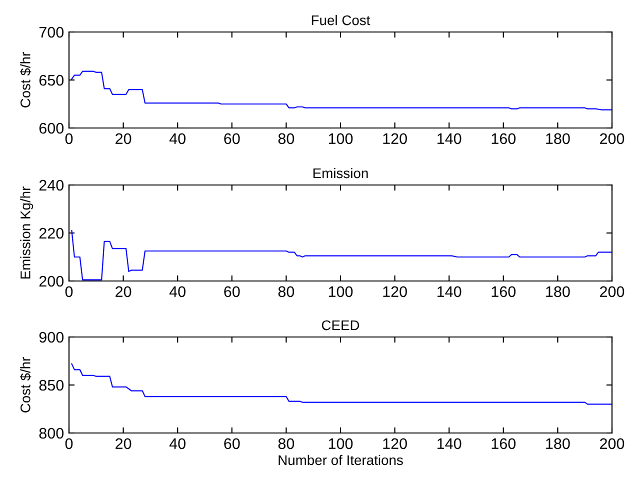 The image size is (637, 479). What do you see at coordinates (51, 385) in the screenshot?
I see `y-tick-label: 850` at bounding box center [51, 385].